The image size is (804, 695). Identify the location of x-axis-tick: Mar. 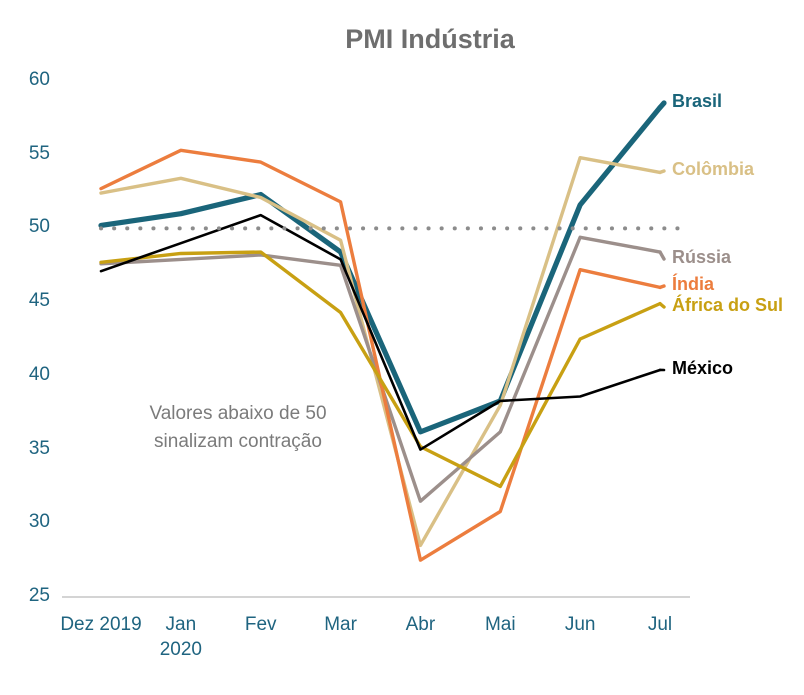
(340, 624).